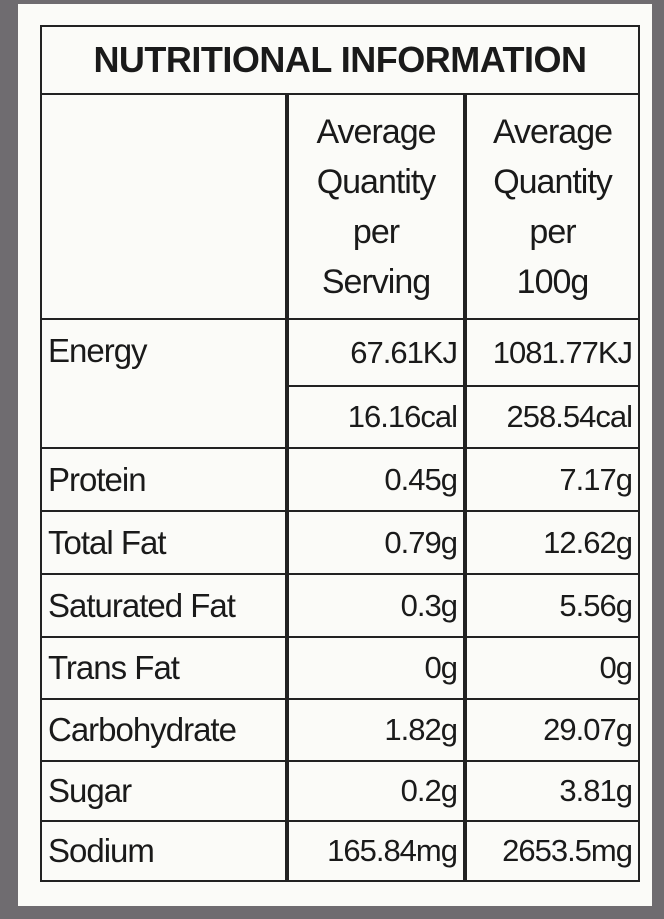 The height and width of the screenshot is (919, 664). Describe the element at coordinates (376, 542) in the screenshot. I see `value-cell: 0.79g` at that location.